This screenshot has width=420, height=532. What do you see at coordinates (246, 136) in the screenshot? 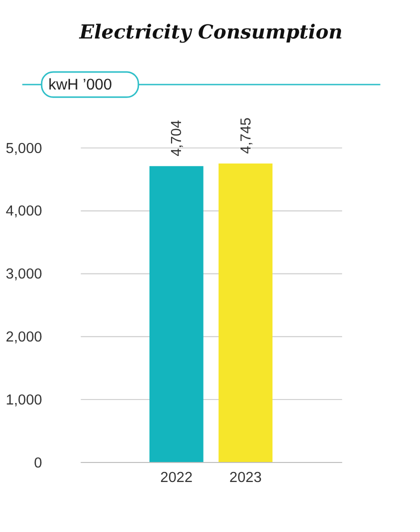
I see `data-label: 4,745` at bounding box center [246, 136].